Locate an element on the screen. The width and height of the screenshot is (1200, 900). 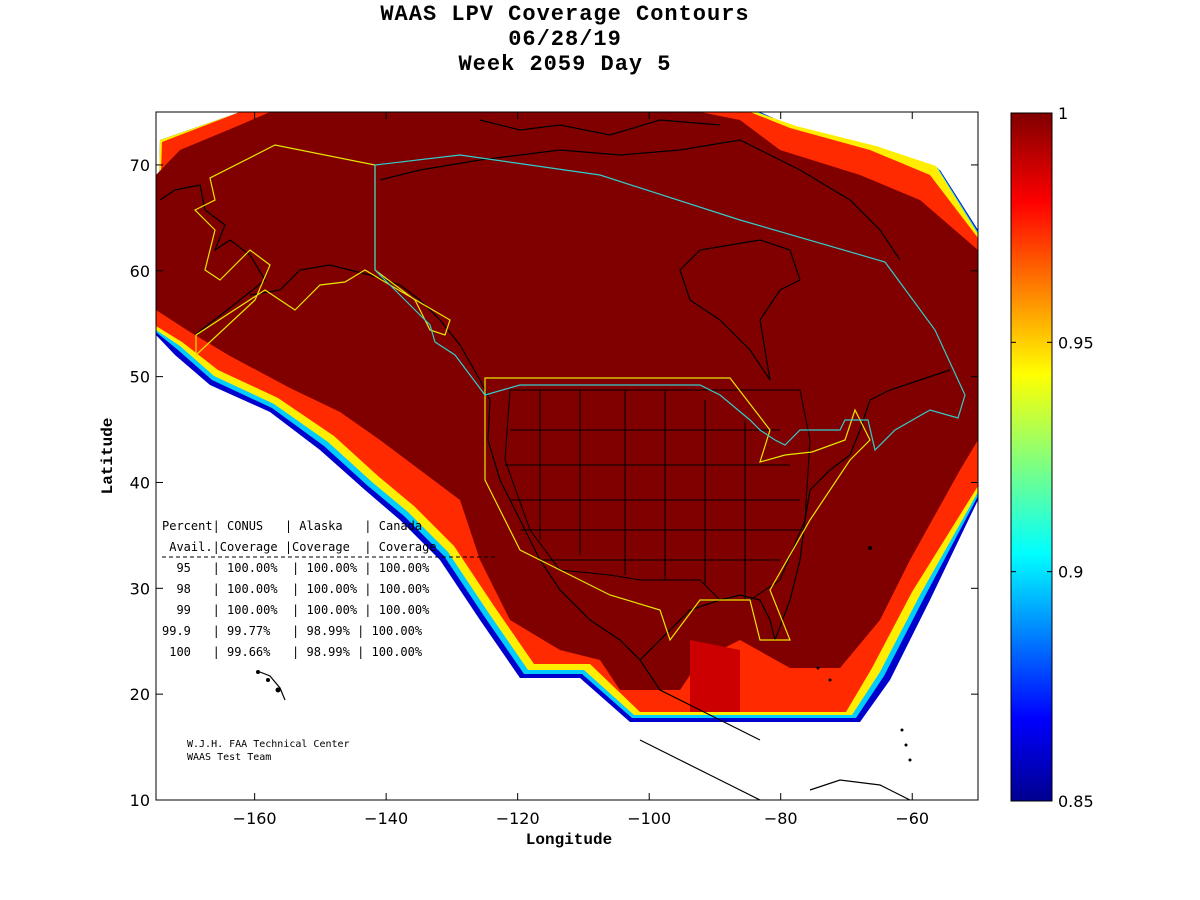
colorbar-ticks: 1 0.95 0.9 0.85 is located at coordinates (1052, 457).